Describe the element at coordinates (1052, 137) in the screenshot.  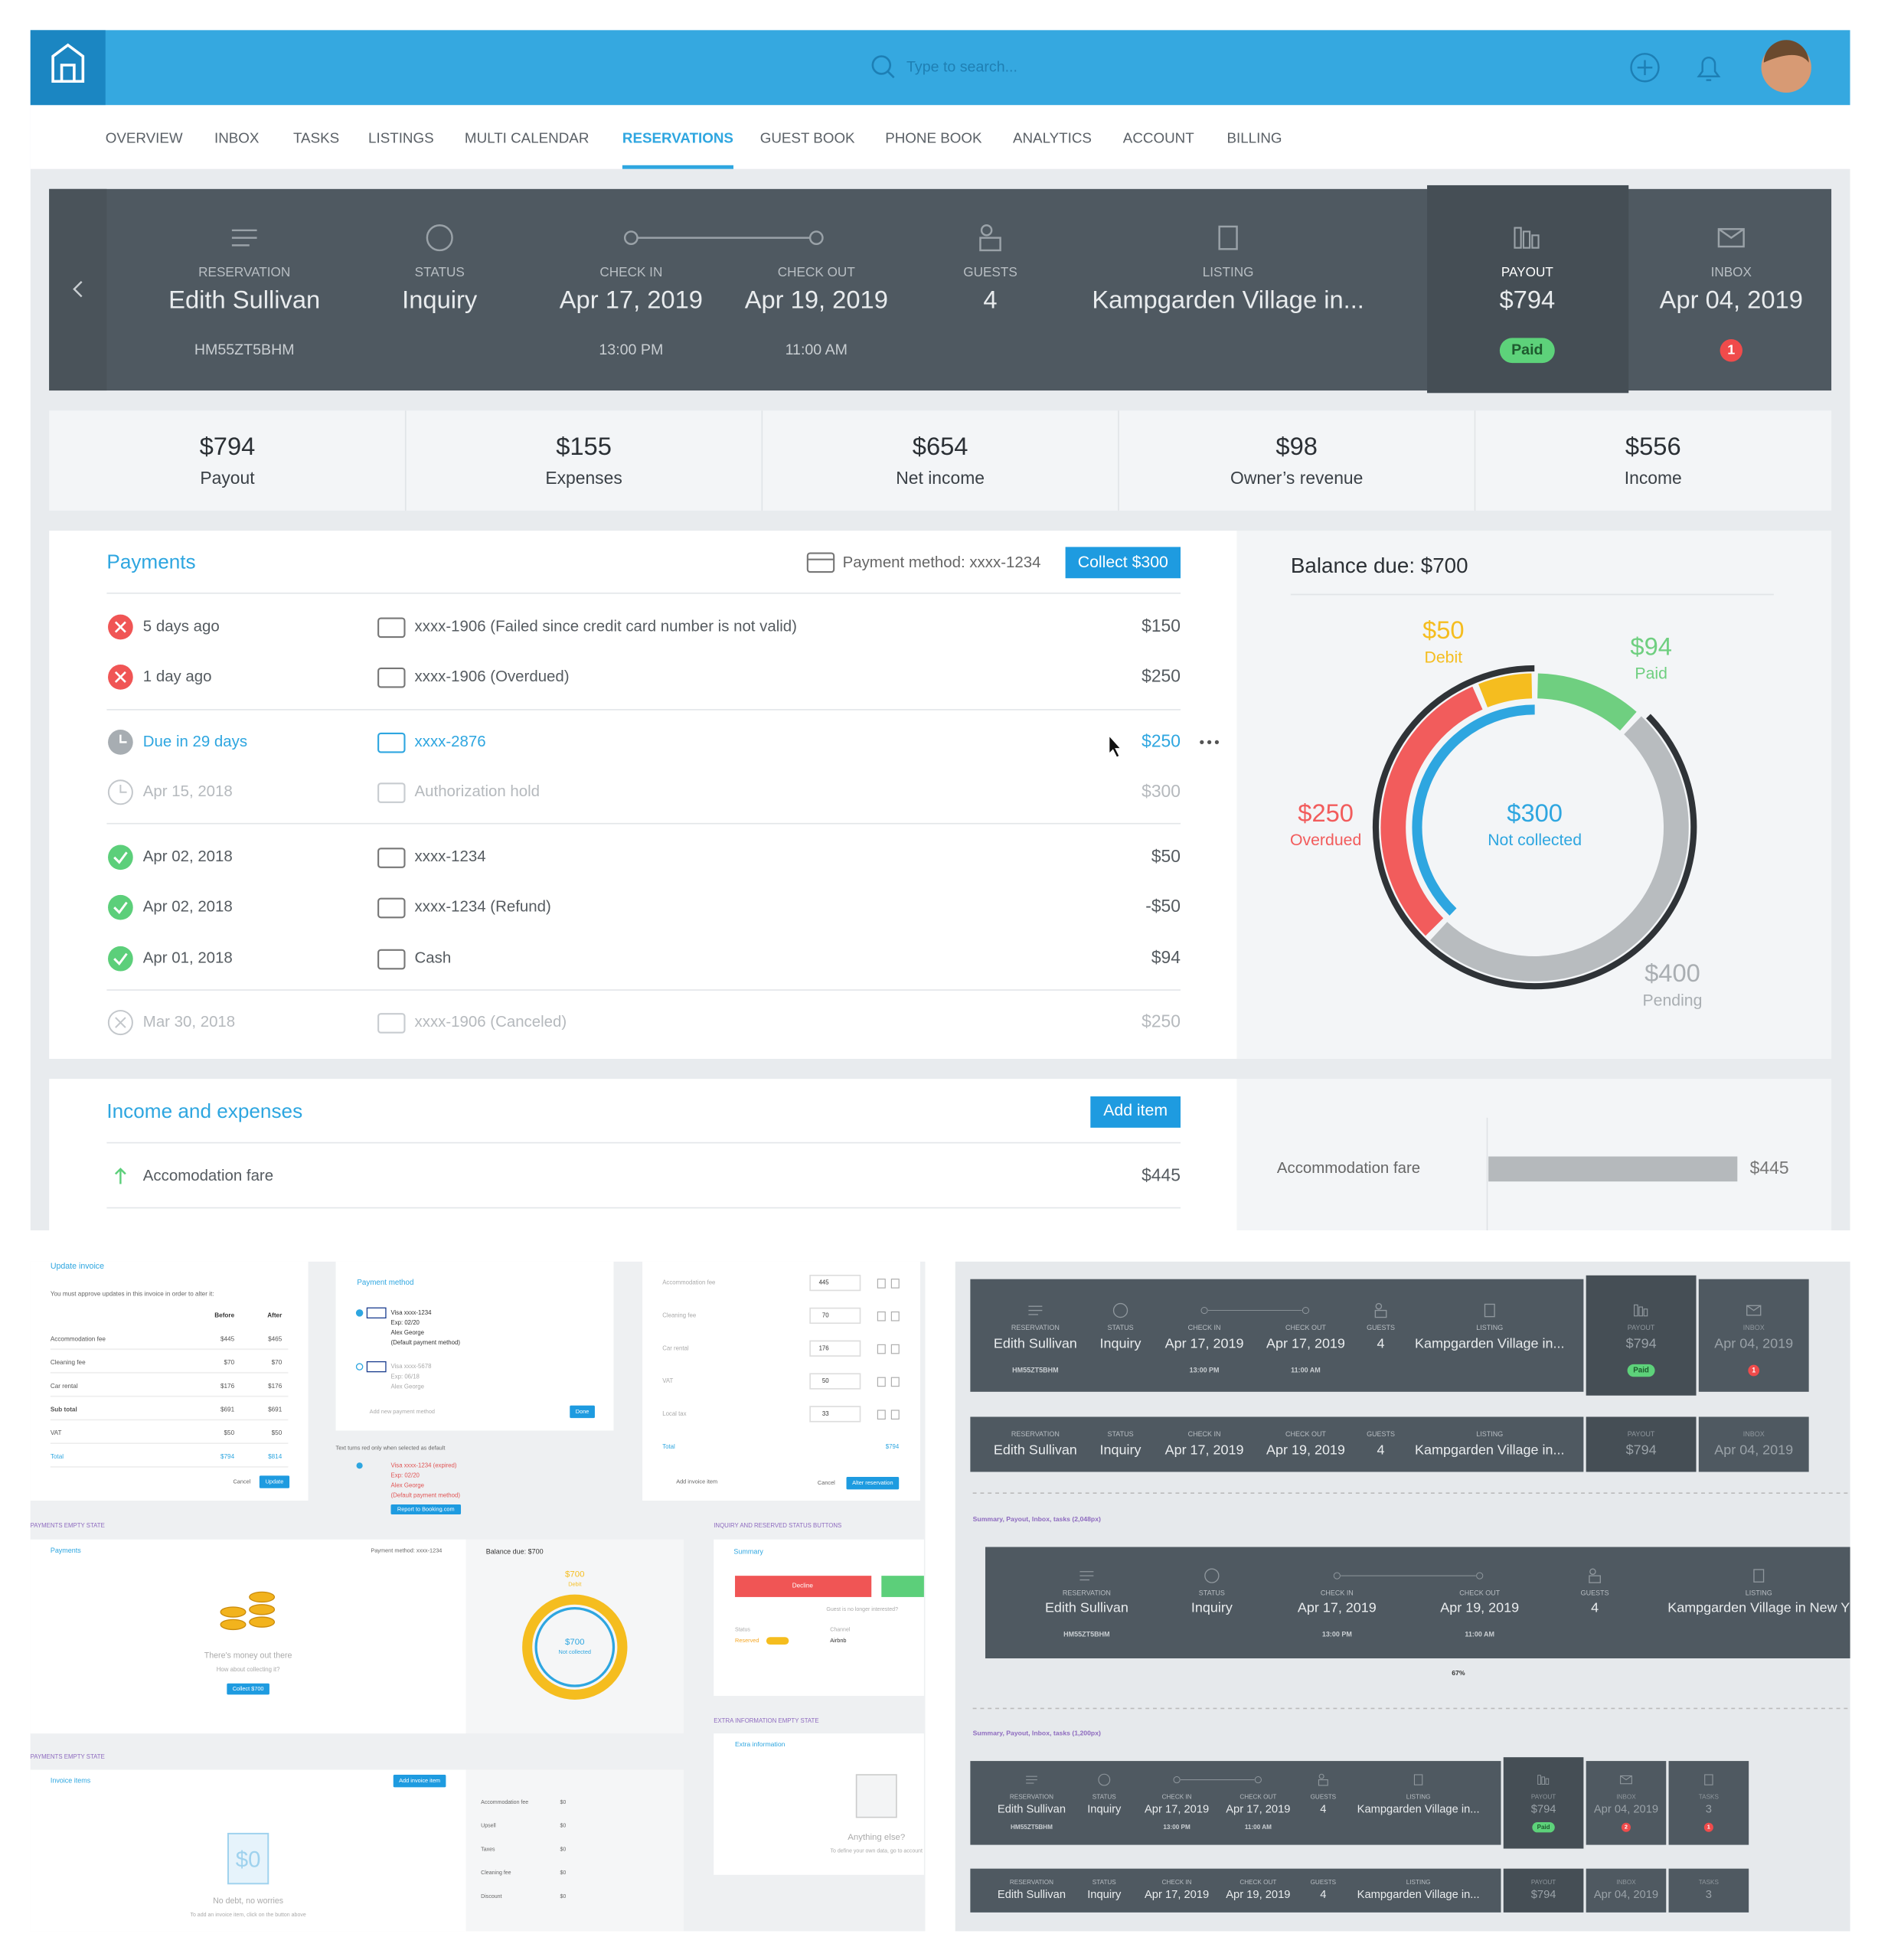
I see `nav-tab: ANALYTICS` at that location.